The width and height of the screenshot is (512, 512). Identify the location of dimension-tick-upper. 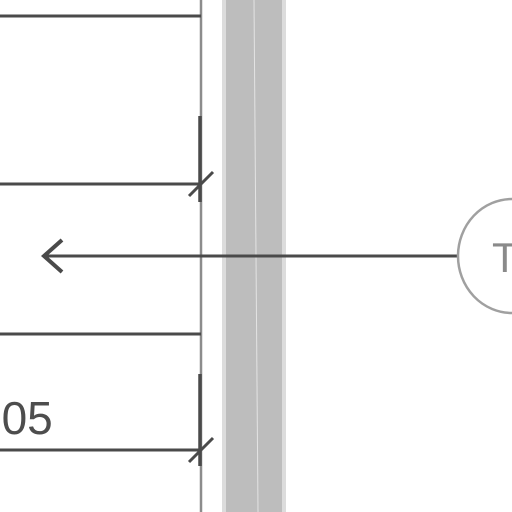
(201, 184).